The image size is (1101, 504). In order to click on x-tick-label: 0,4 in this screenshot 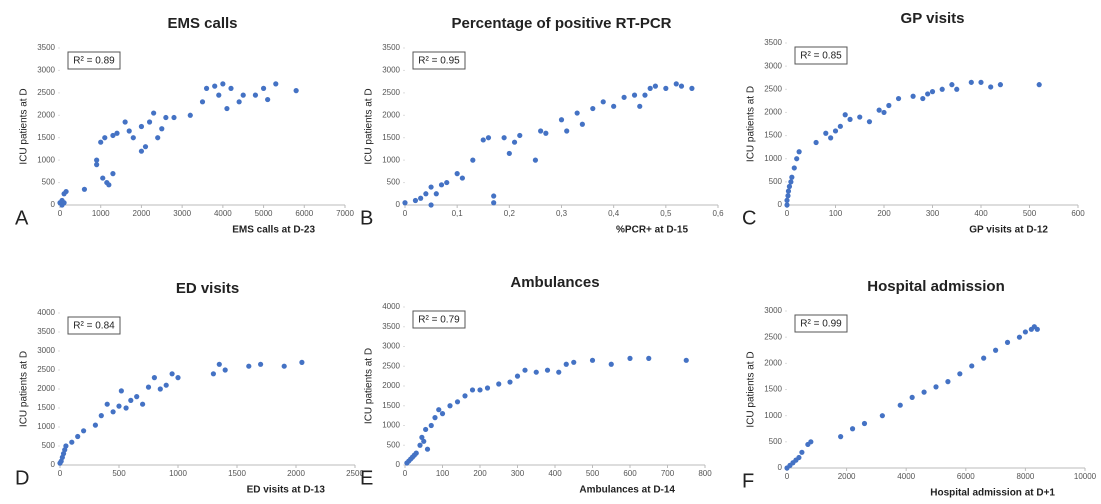, I will do `click(614, 213)`.